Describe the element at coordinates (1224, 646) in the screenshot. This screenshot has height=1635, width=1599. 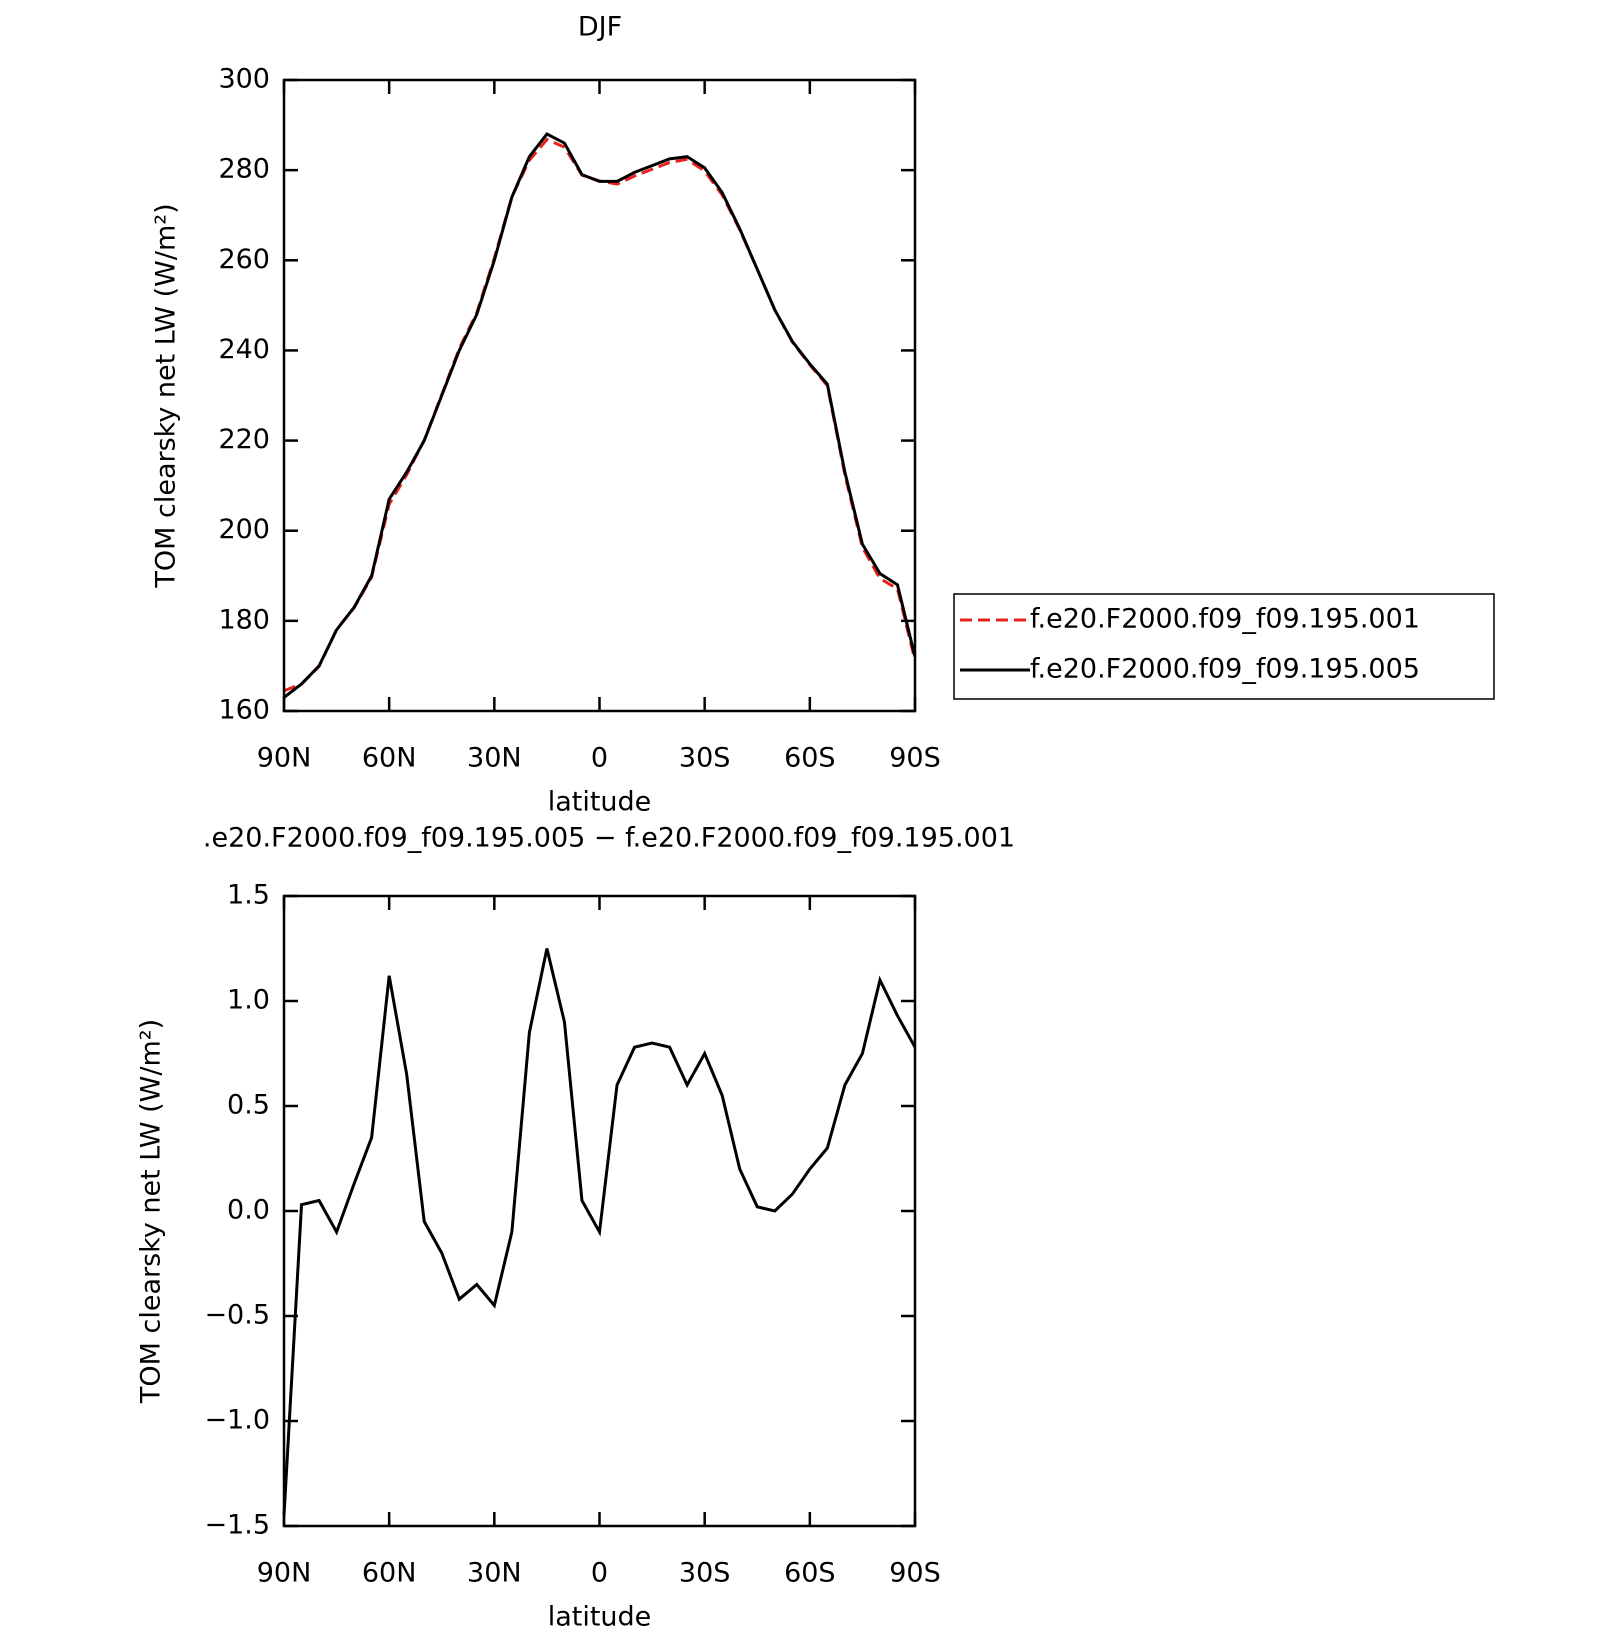
I see `legend-box` at that location.